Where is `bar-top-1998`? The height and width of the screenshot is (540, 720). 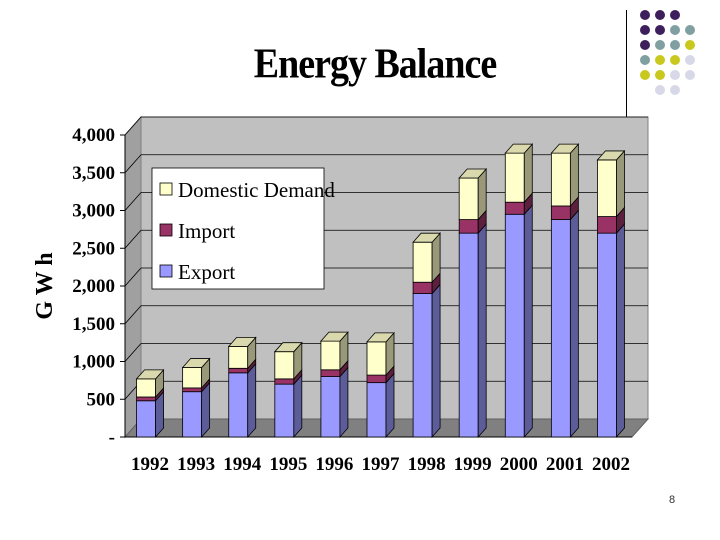
bar-top-1998 is located at coordinates (426, 237).